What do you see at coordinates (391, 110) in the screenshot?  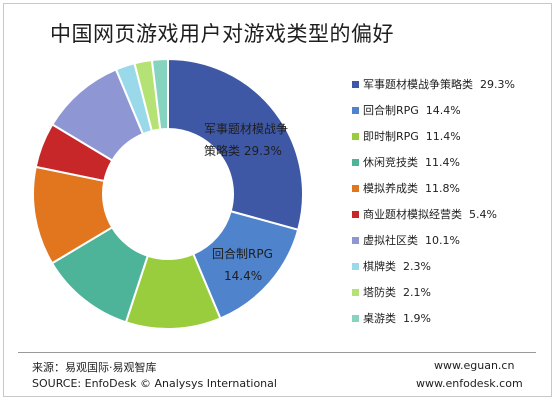 I see `legend-label: 回合制RPG` at bounding box center [391, 110].